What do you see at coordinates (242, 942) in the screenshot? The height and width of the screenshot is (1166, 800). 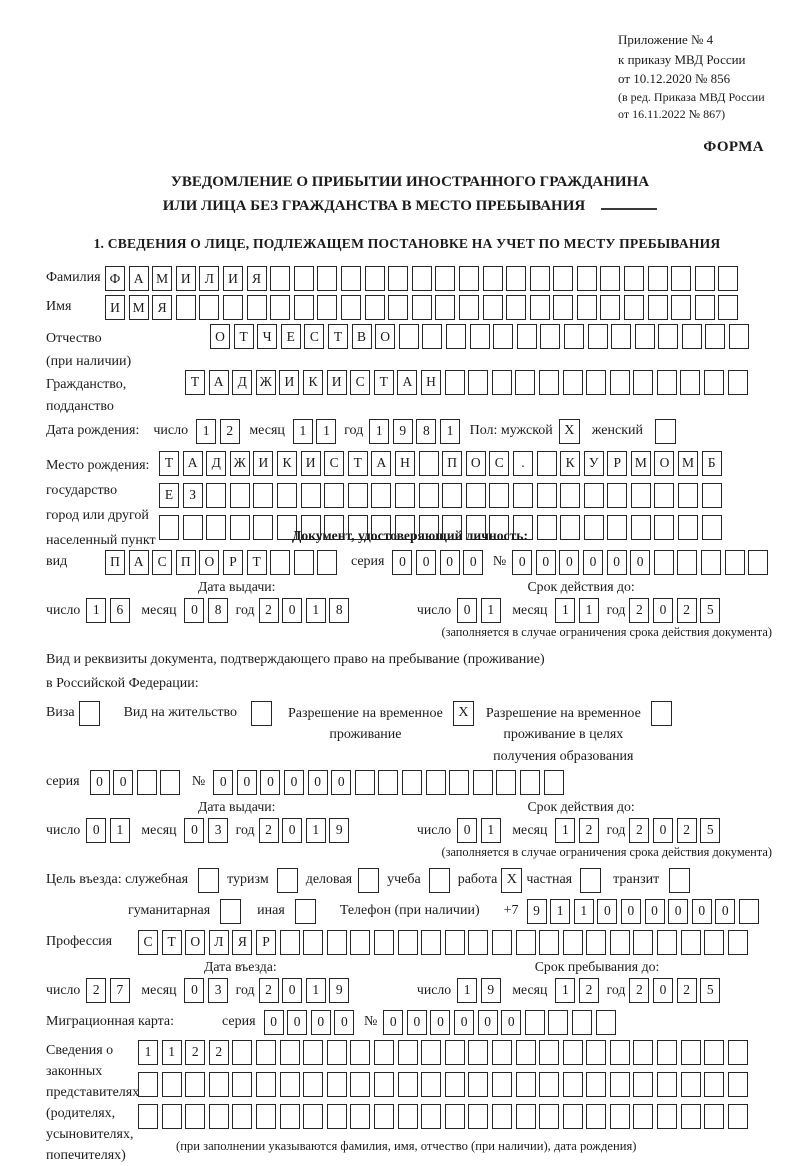 I see `char-cell: Я` at bounding box center [242, 942].